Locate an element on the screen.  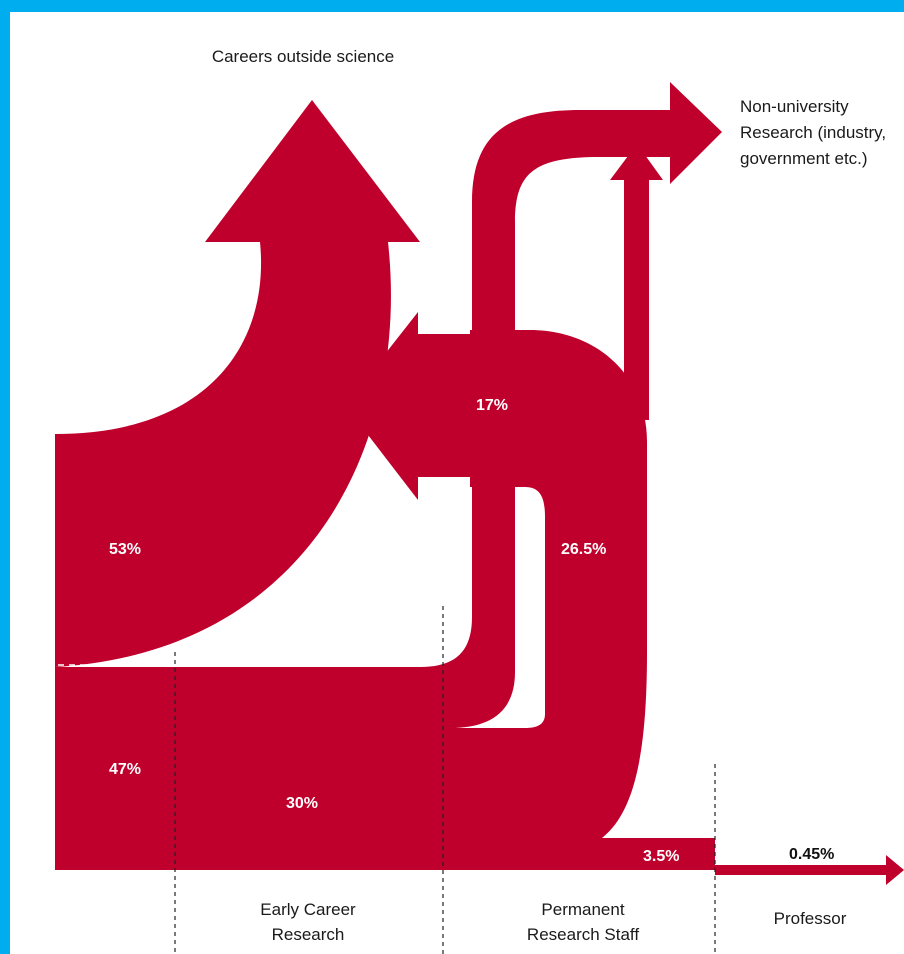
professor-percent: 0.45% is located at coordinates (811, 854).